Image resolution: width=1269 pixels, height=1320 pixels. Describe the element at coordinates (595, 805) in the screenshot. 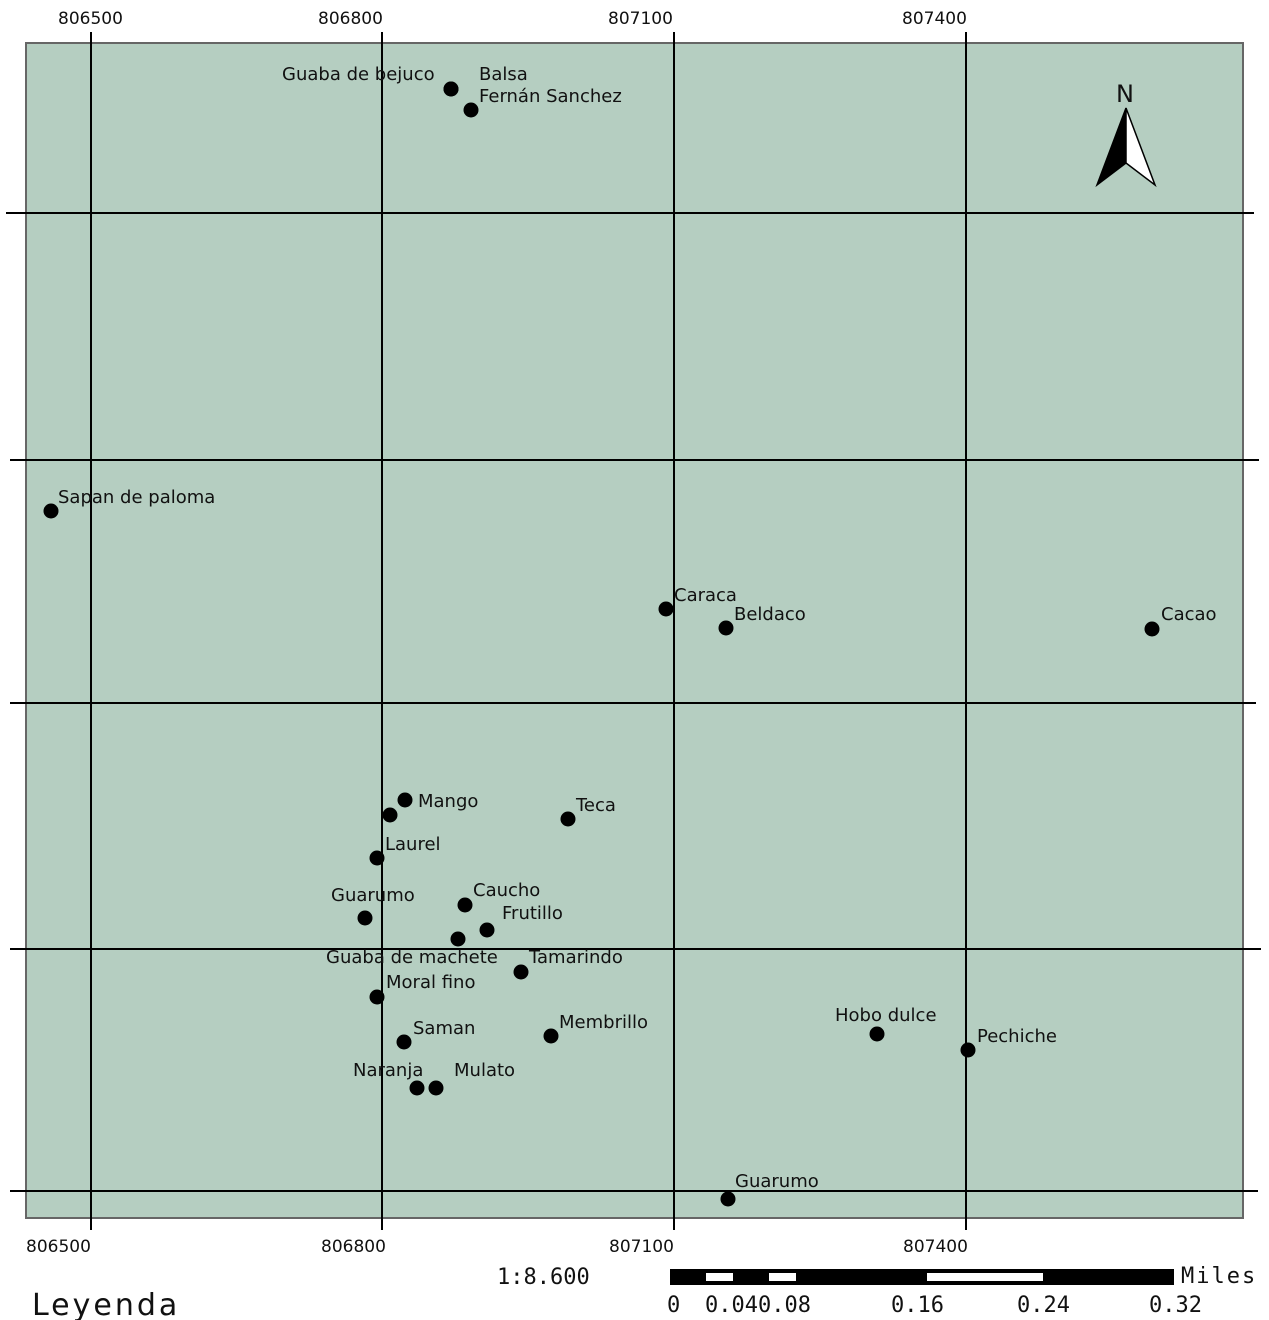

I see `point-label: Teca` at that location.